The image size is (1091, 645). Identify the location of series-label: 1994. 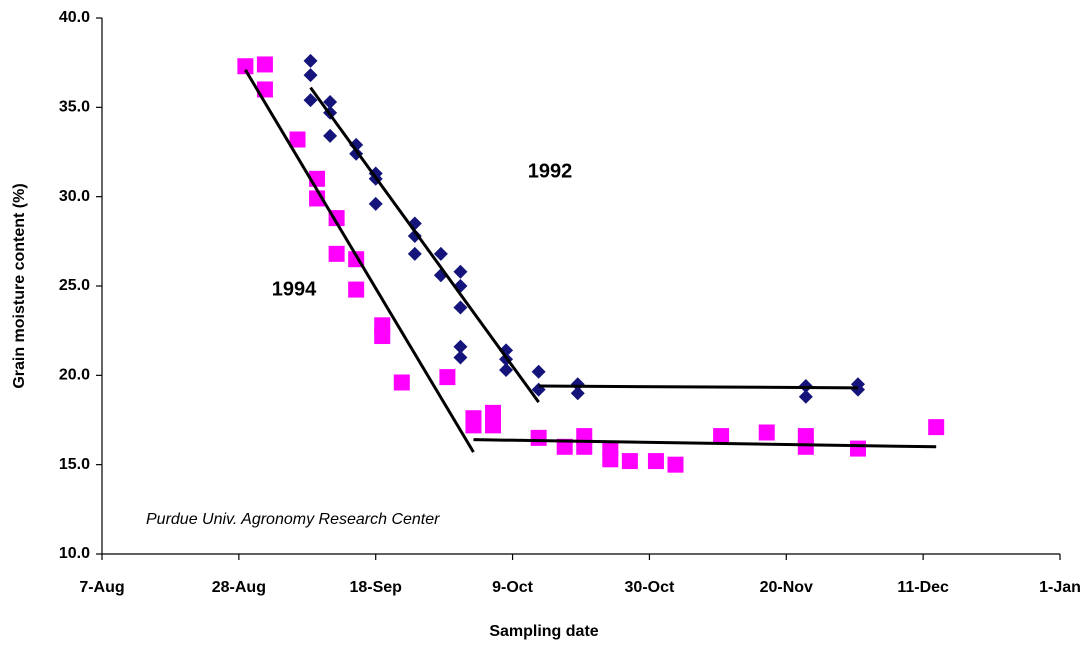
(294, 289).